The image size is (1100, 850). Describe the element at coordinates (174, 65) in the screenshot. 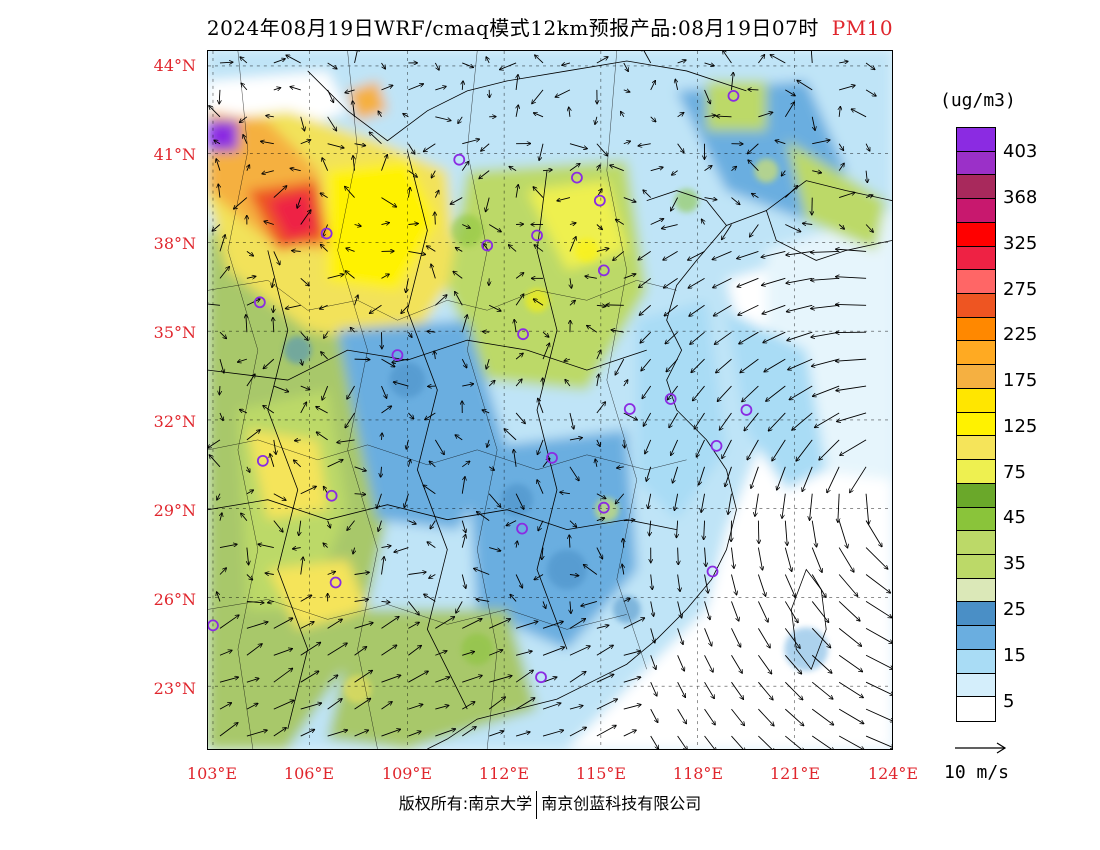

I see `lat-label: 44°N` at that location.